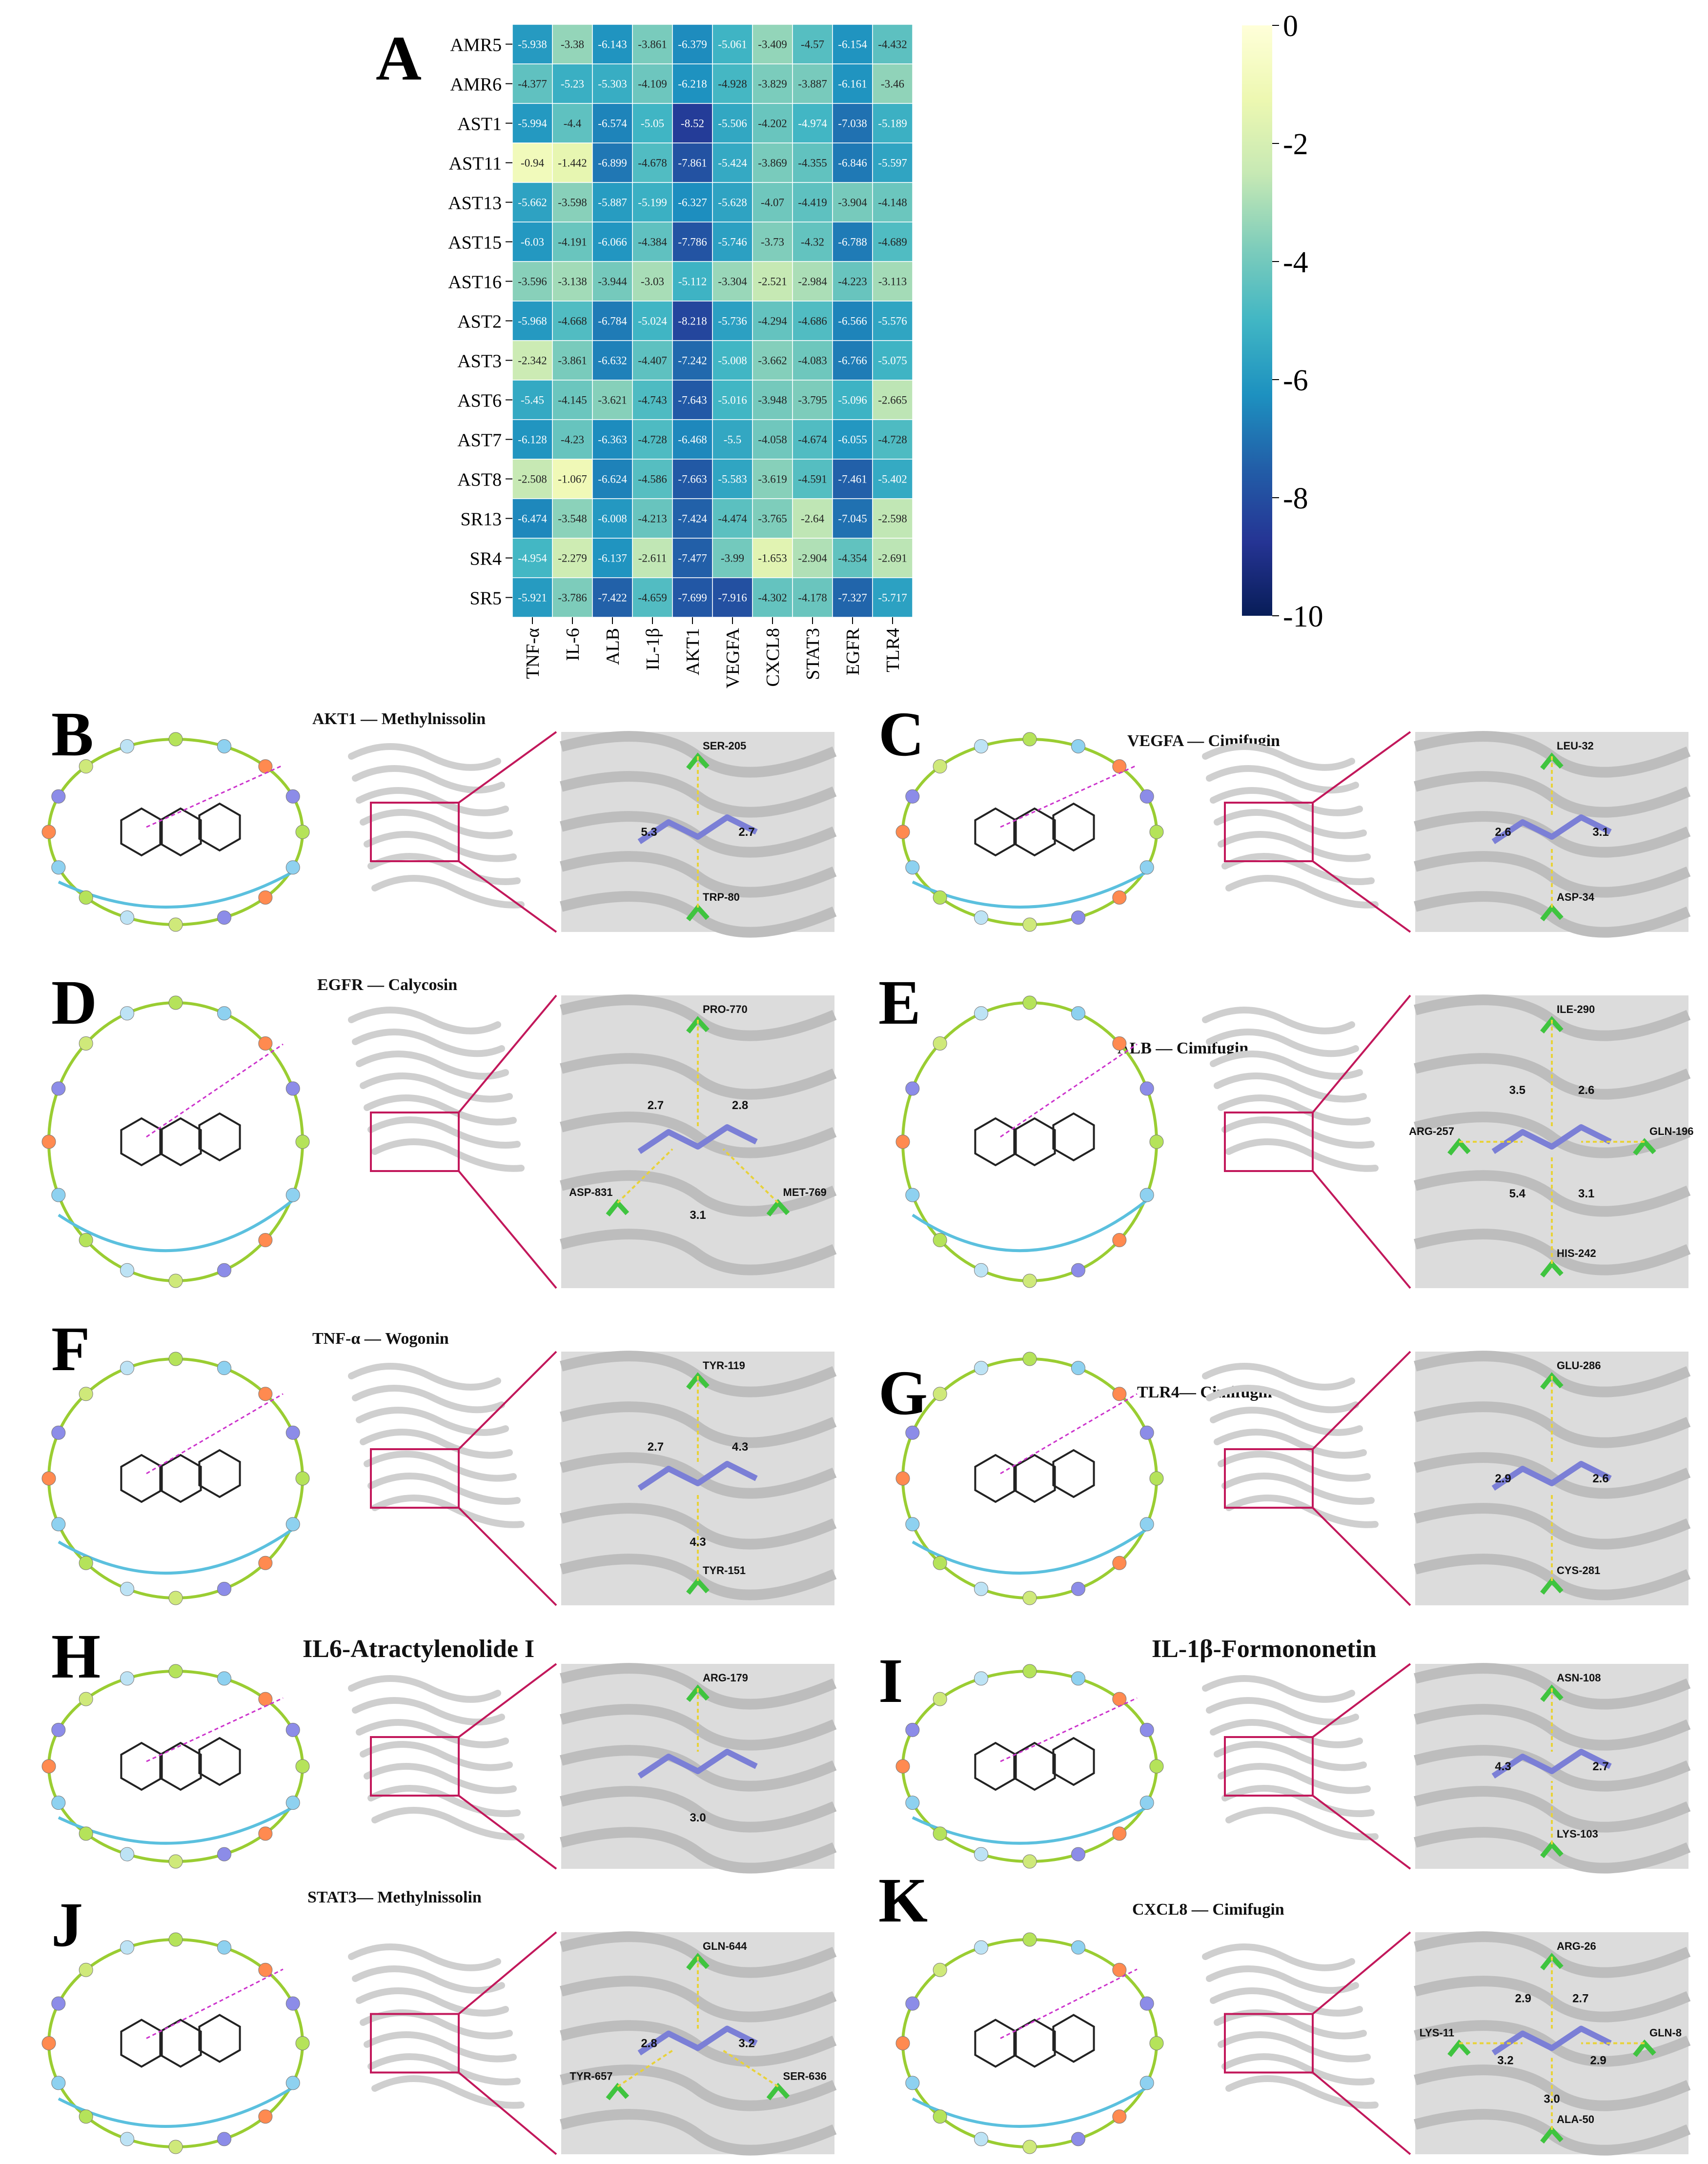 The height and width of the screenshot is (2164, 1708). I want to click on solvent-exposure-line, so click(176, 1226).